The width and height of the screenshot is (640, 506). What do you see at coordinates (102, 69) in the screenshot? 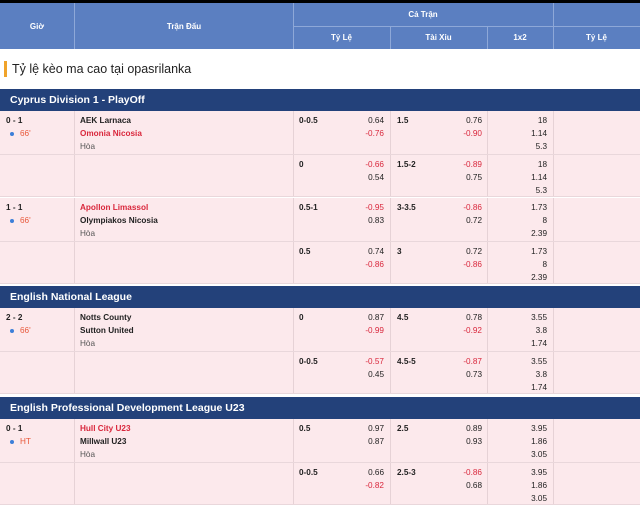
I see `promo-text: Tỷ lệ kèo ma cao tại opasrilanka` at bounding box center [102, 69].